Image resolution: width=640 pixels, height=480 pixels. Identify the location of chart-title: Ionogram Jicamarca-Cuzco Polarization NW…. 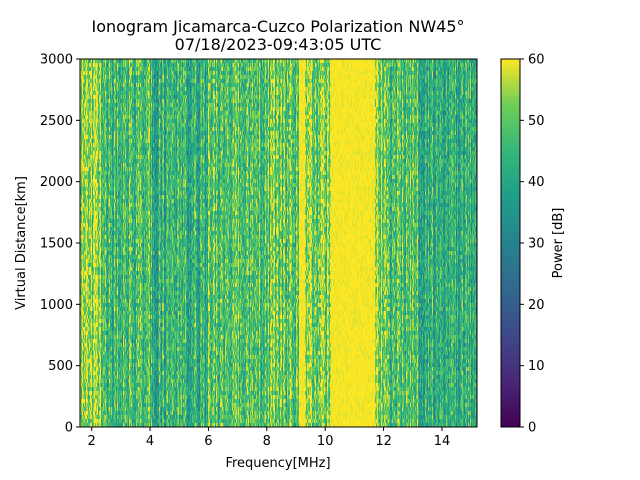
(277, 26).